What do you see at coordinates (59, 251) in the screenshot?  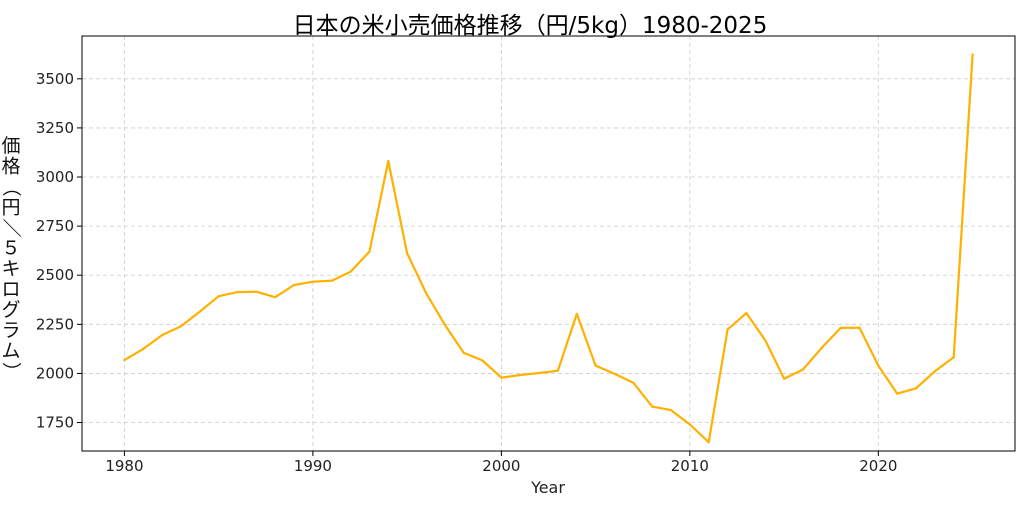 I see `y-axis: 1750 2000 2250 2500 2750 3000 3250 3500` at bounding box center [59, 251].